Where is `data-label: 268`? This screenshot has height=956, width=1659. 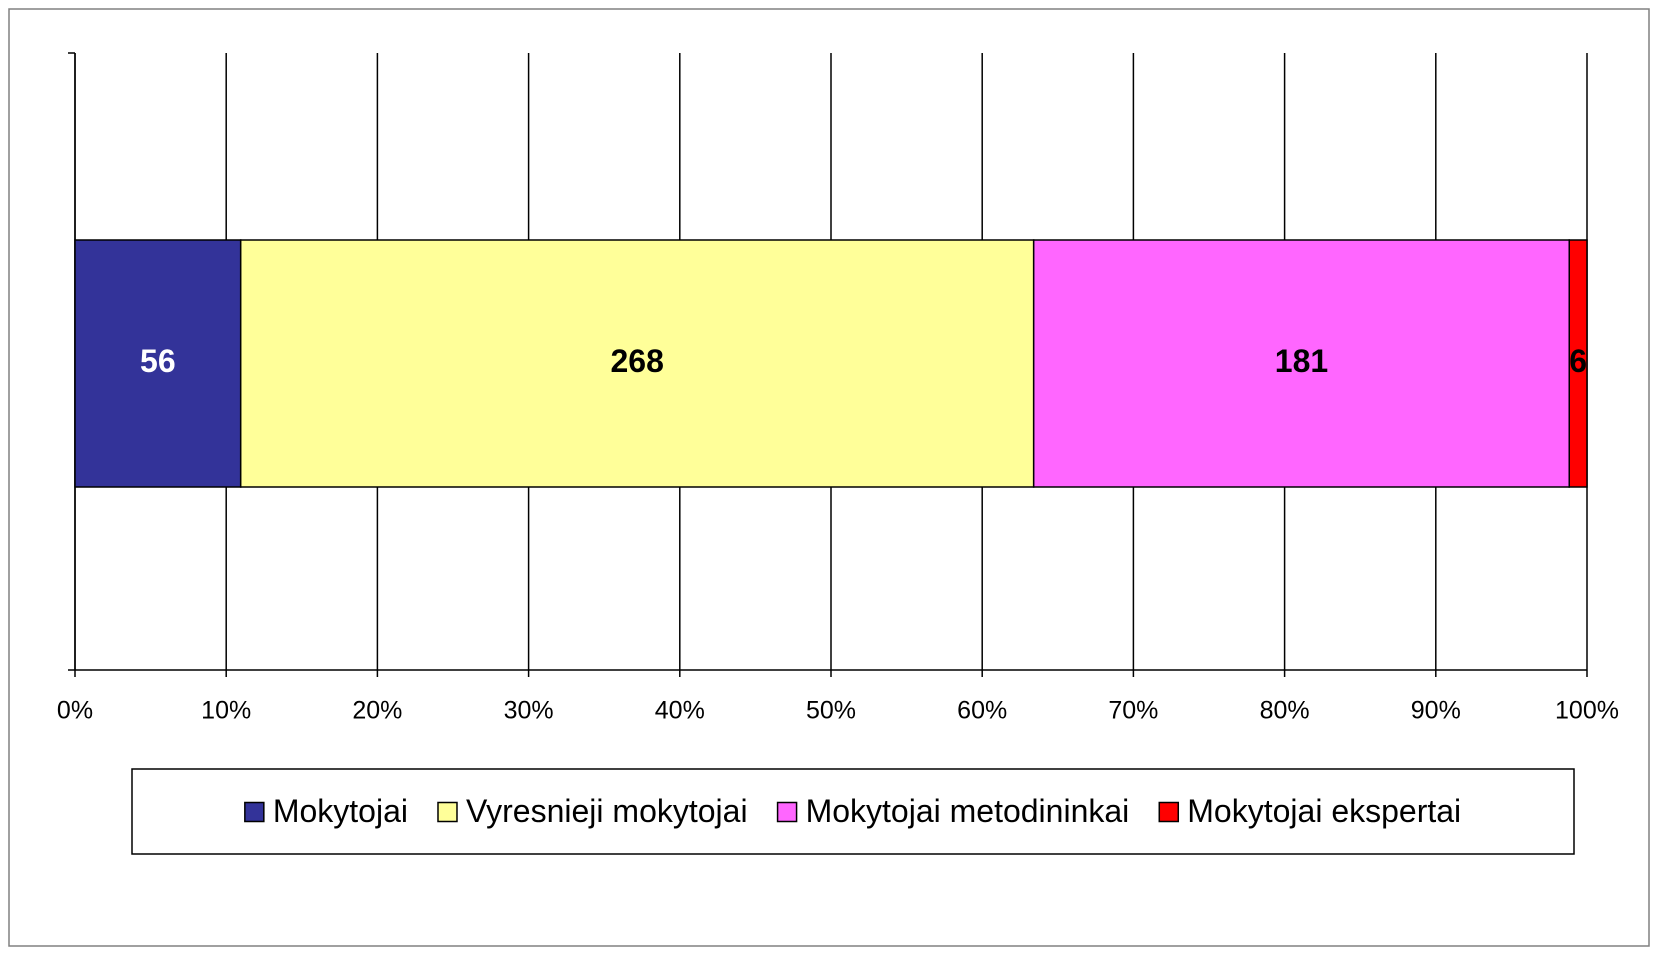 data-label: 268 is located at coordinates (636, 361).